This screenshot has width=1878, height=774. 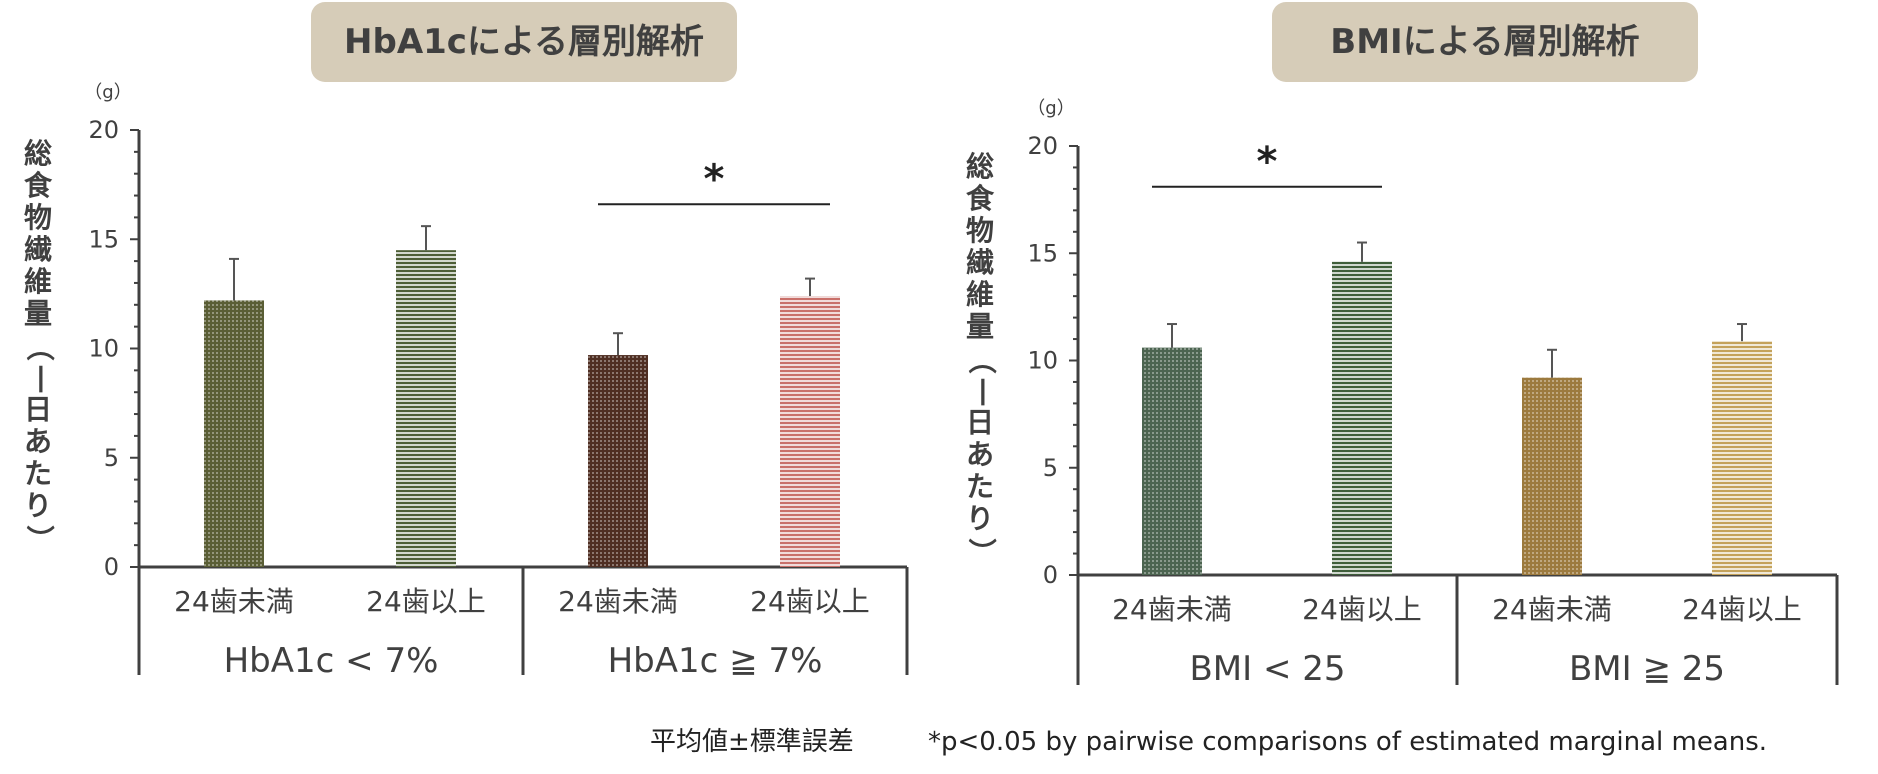 I want to click on group-label: HbA1c ≧ 7%, so click(x=715, y=661).